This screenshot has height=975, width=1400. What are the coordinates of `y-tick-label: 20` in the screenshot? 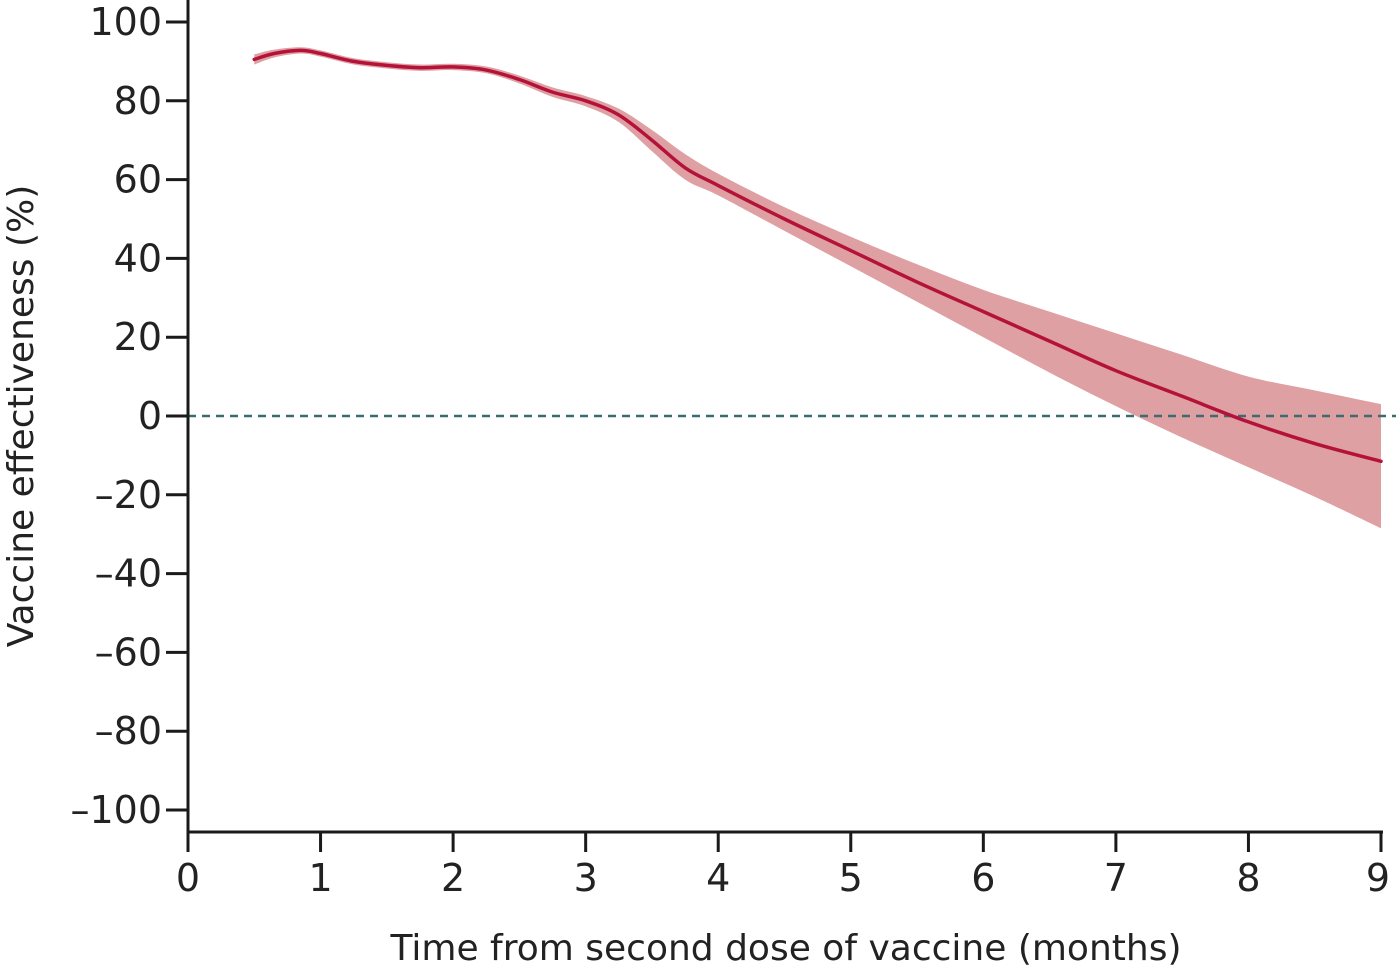 It's located at (138, 337).